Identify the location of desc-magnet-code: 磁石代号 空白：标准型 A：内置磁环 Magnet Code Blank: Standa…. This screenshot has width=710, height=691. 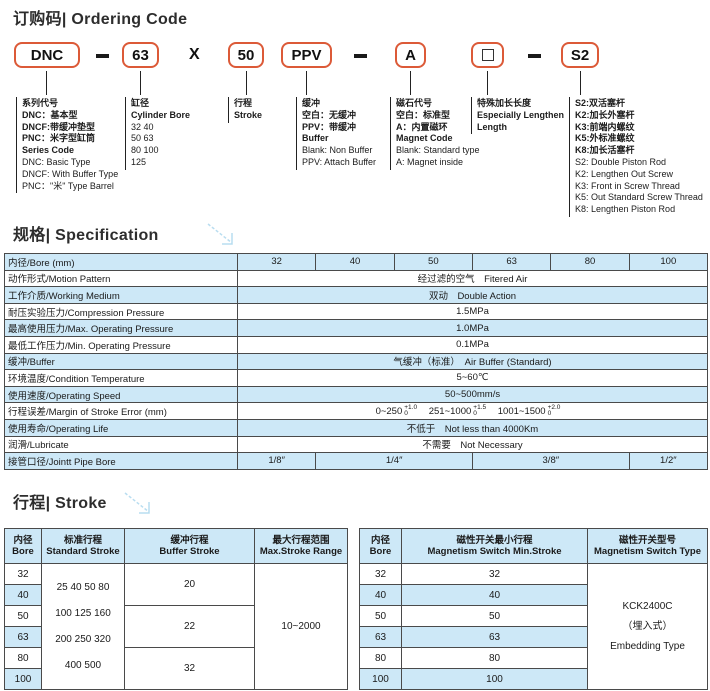
(435, 133).